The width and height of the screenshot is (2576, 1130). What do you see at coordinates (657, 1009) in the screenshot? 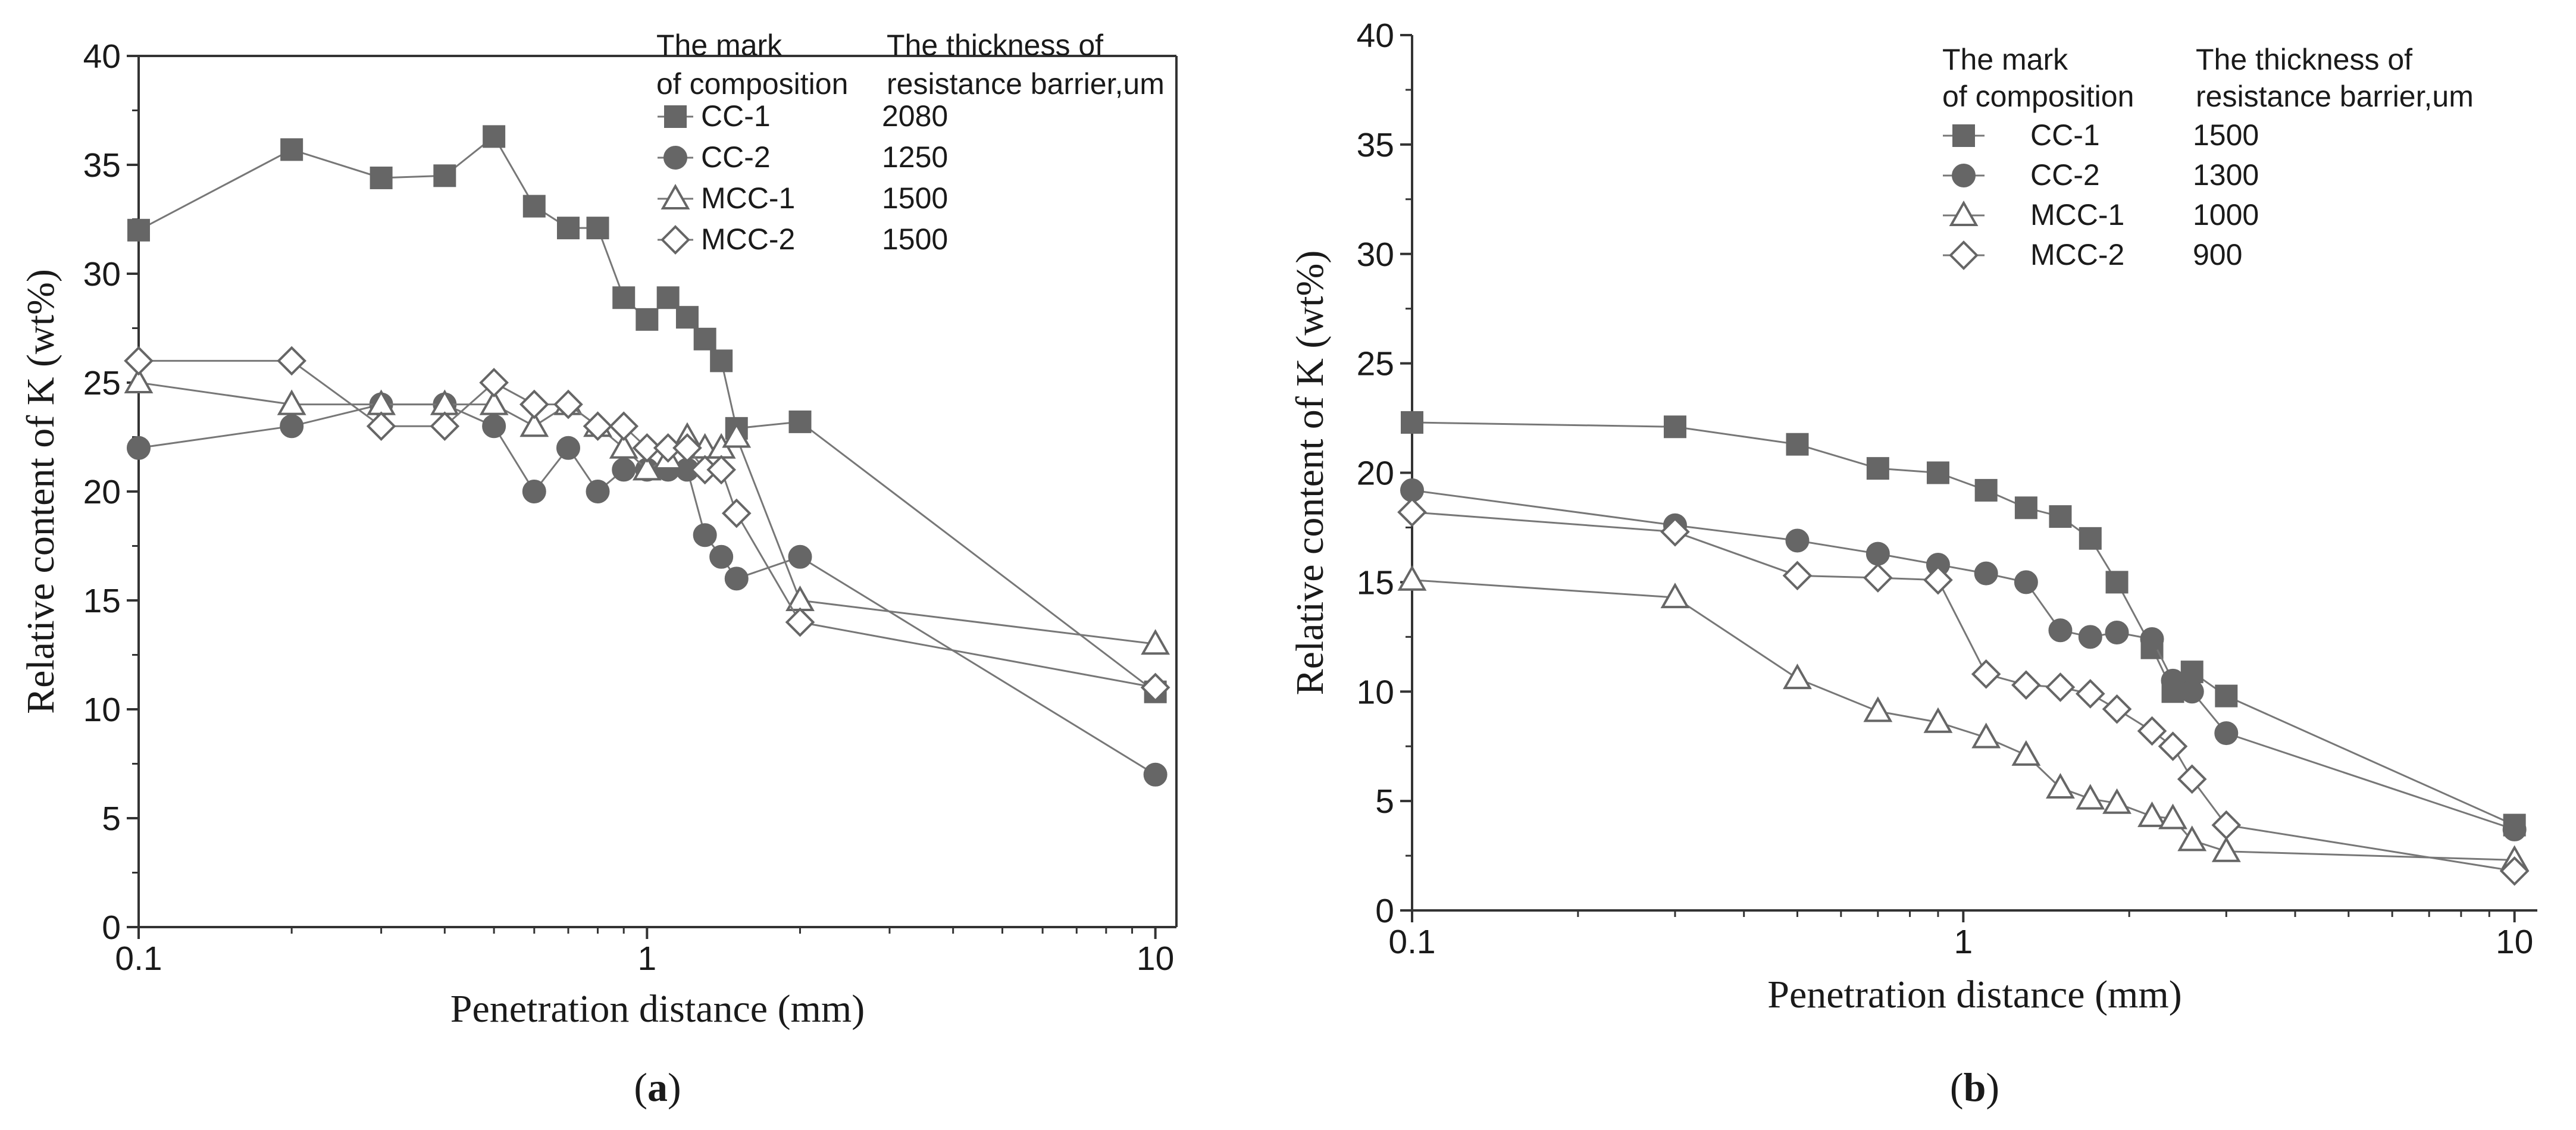
I see `x-axis-title: Penetration distance (mm)` at bounding box center [657, 1009].